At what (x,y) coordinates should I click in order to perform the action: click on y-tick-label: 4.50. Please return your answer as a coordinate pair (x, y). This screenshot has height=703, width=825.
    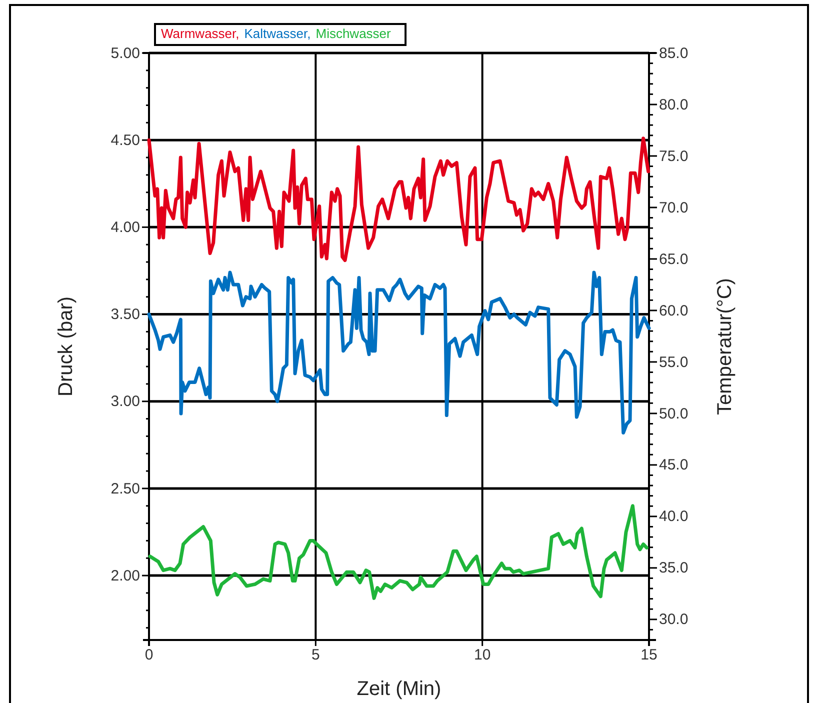
    Looking at the image, I should click on (125, 140).